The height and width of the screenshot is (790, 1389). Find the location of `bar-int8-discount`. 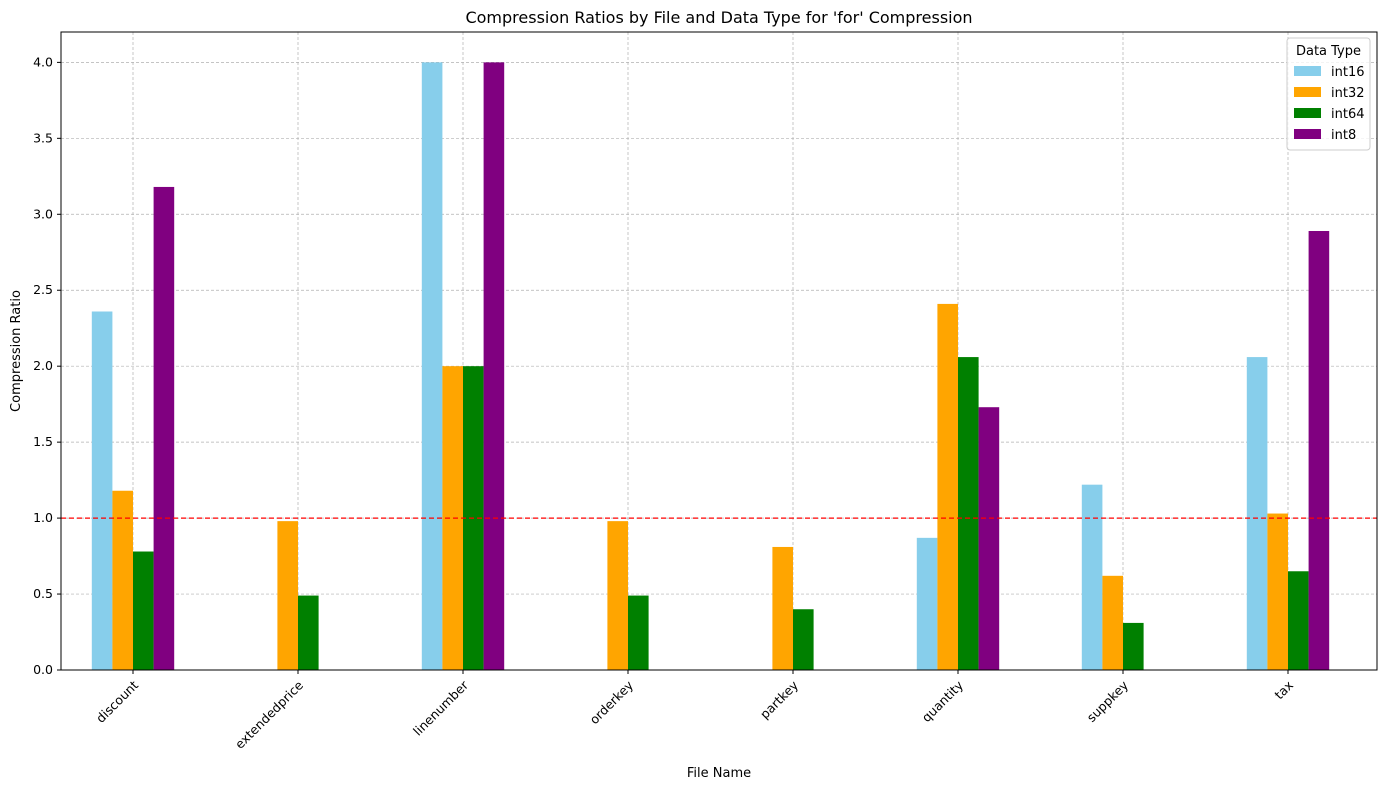

bar-int8-discount is located at coordinates (164, 428).